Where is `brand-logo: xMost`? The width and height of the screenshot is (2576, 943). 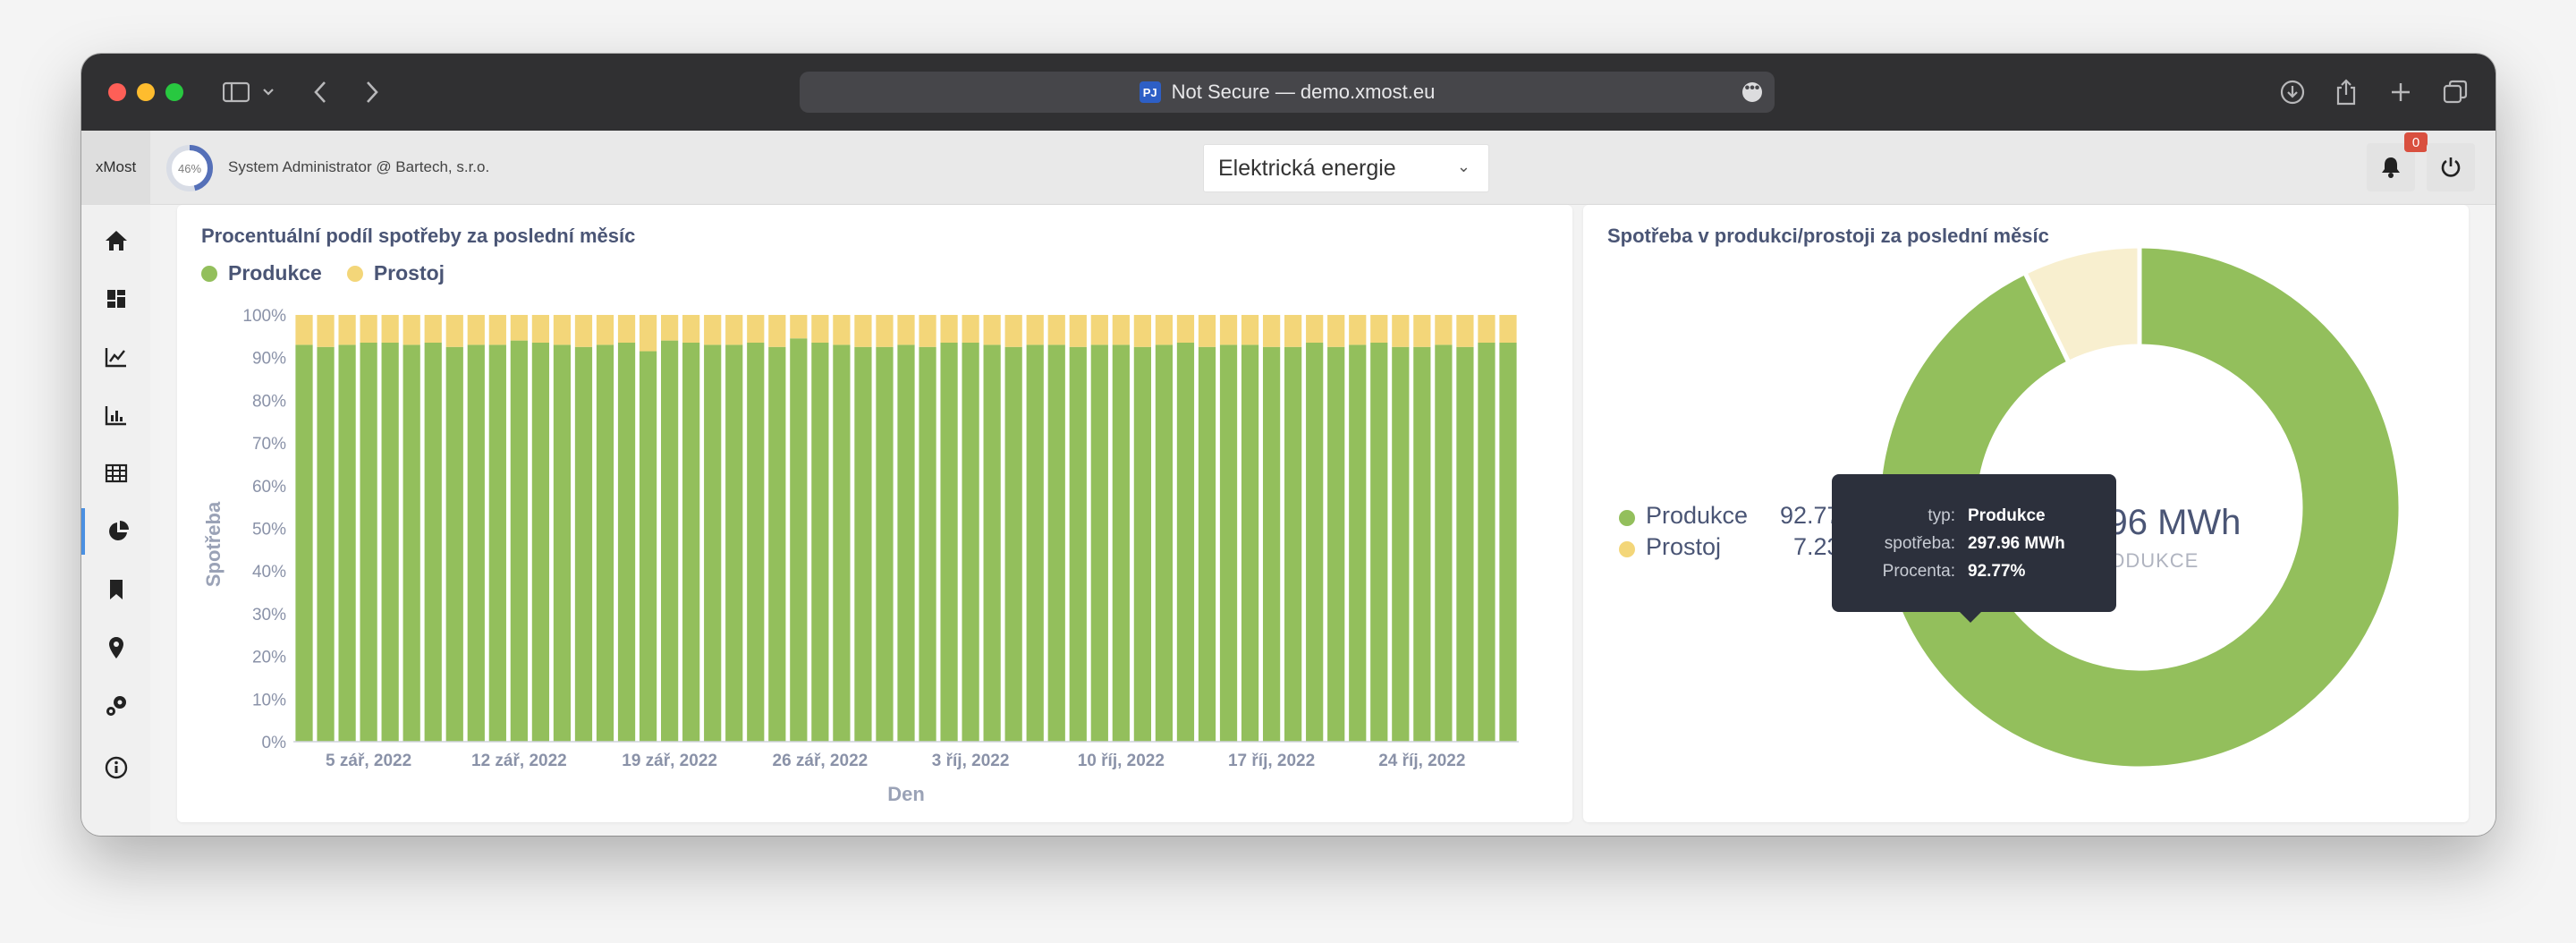
brand-logo: xMost is located at coordinates (115, 168).